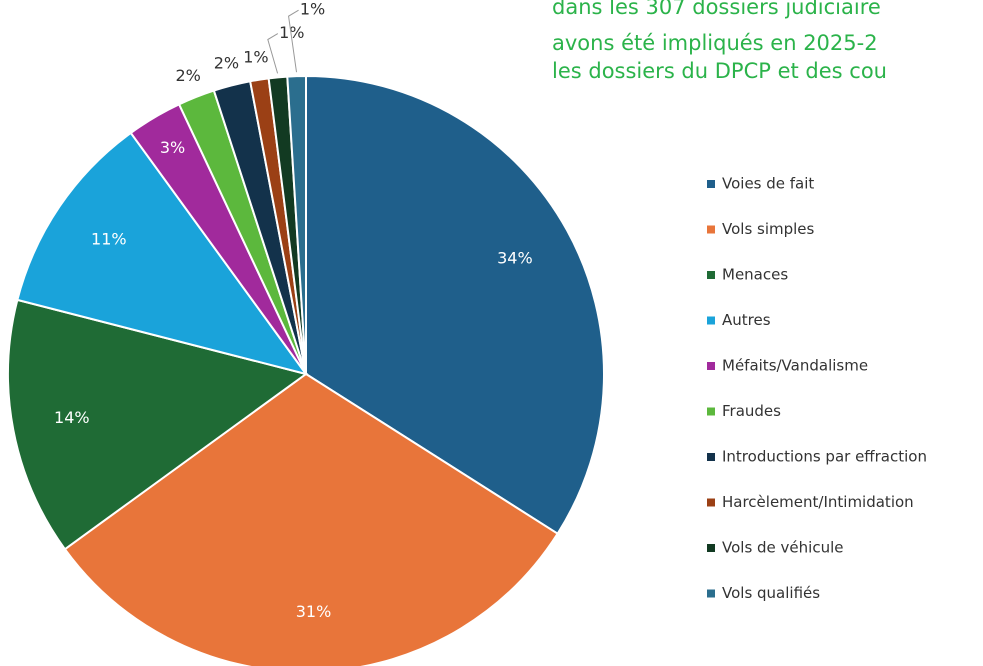 The height and width of the screenshot is (666, 983). What do you see at coordinates (768, 229) in the screenshot?
I see `legend-label: Vols simples` at bounding box center [768, 229].